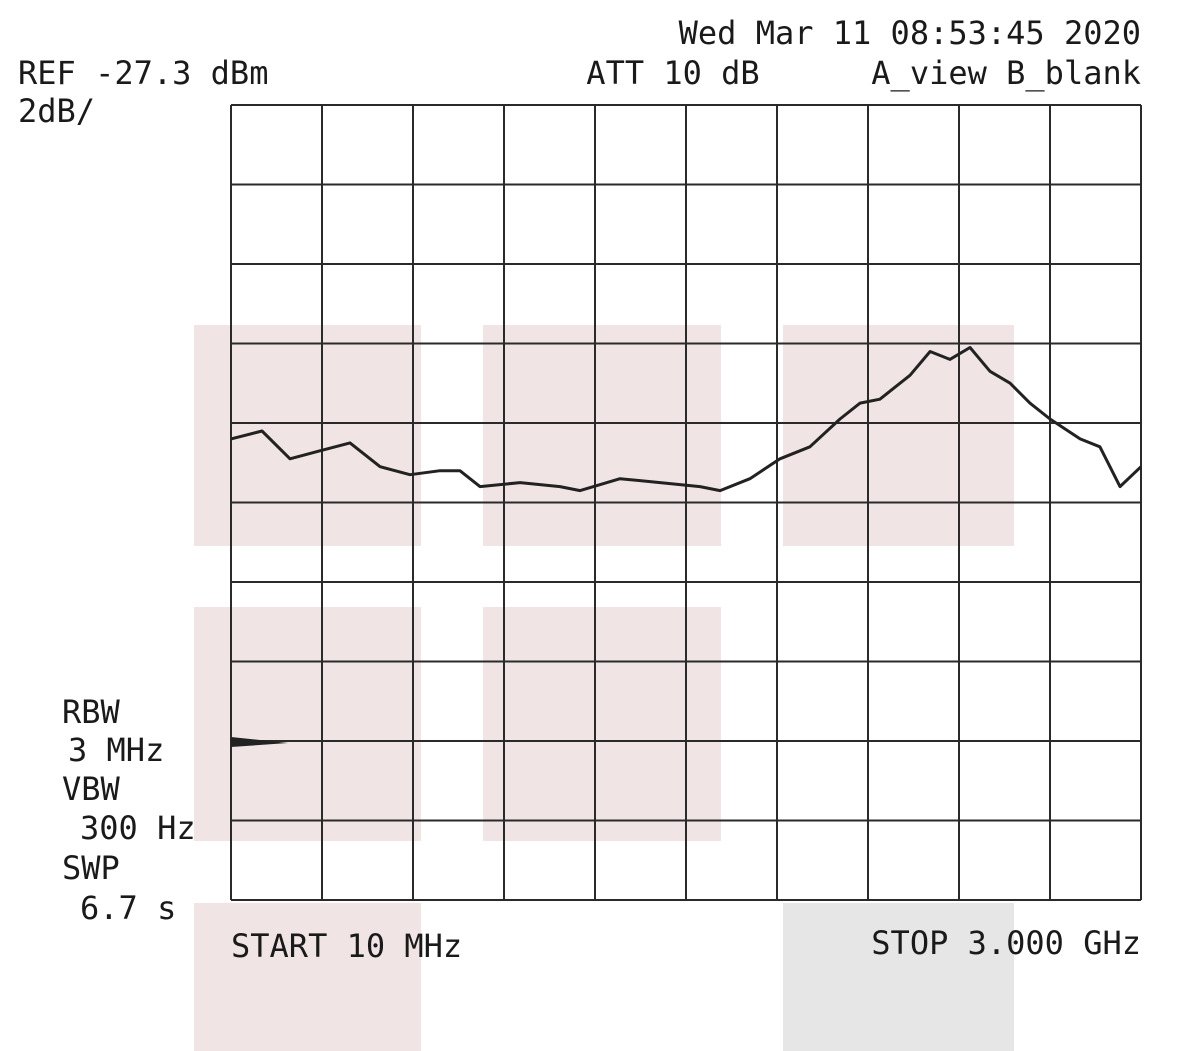  I want to click on rbw-label: RBW, so click(91, 712).